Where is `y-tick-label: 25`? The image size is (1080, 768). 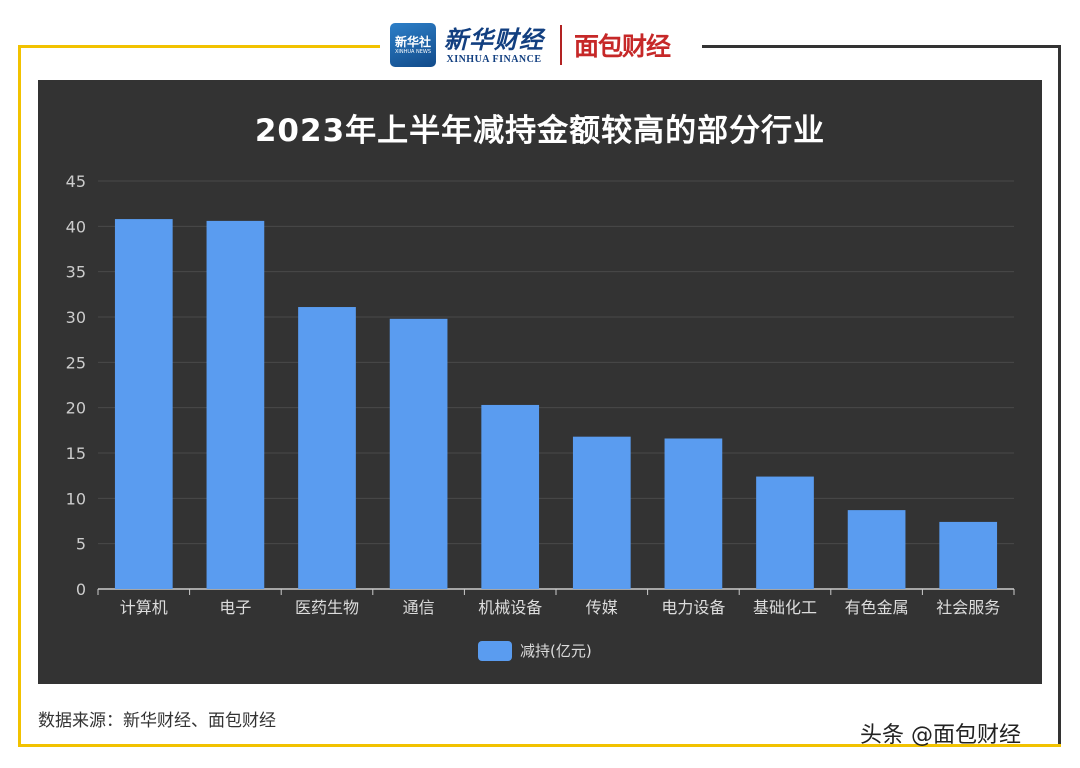
y-tick-label: 25 is located at coordinates (76, 362).